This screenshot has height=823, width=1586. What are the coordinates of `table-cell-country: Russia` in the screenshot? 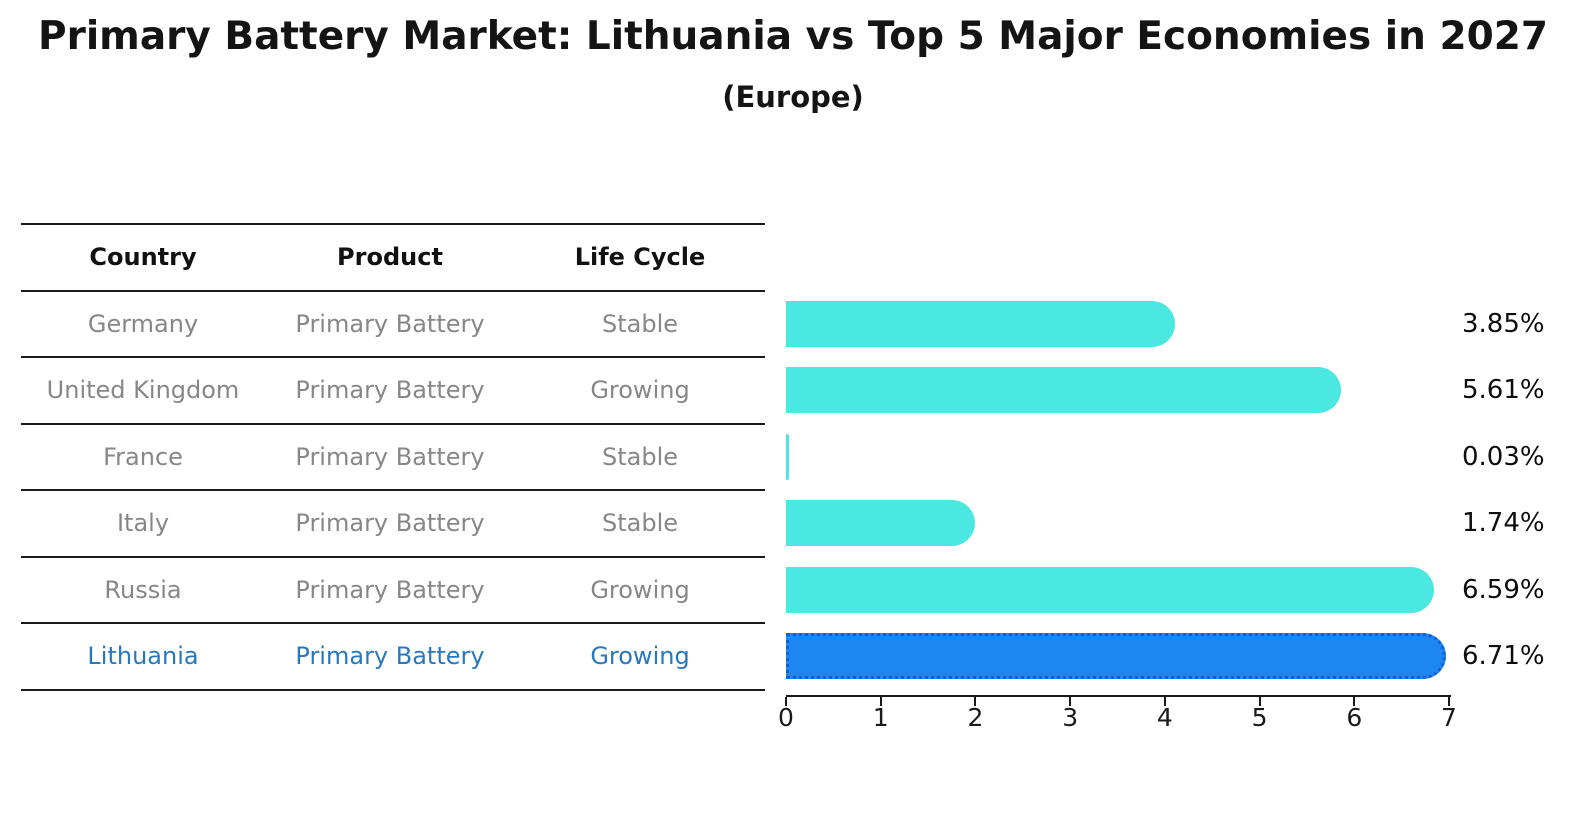 It's located at (143, 589).